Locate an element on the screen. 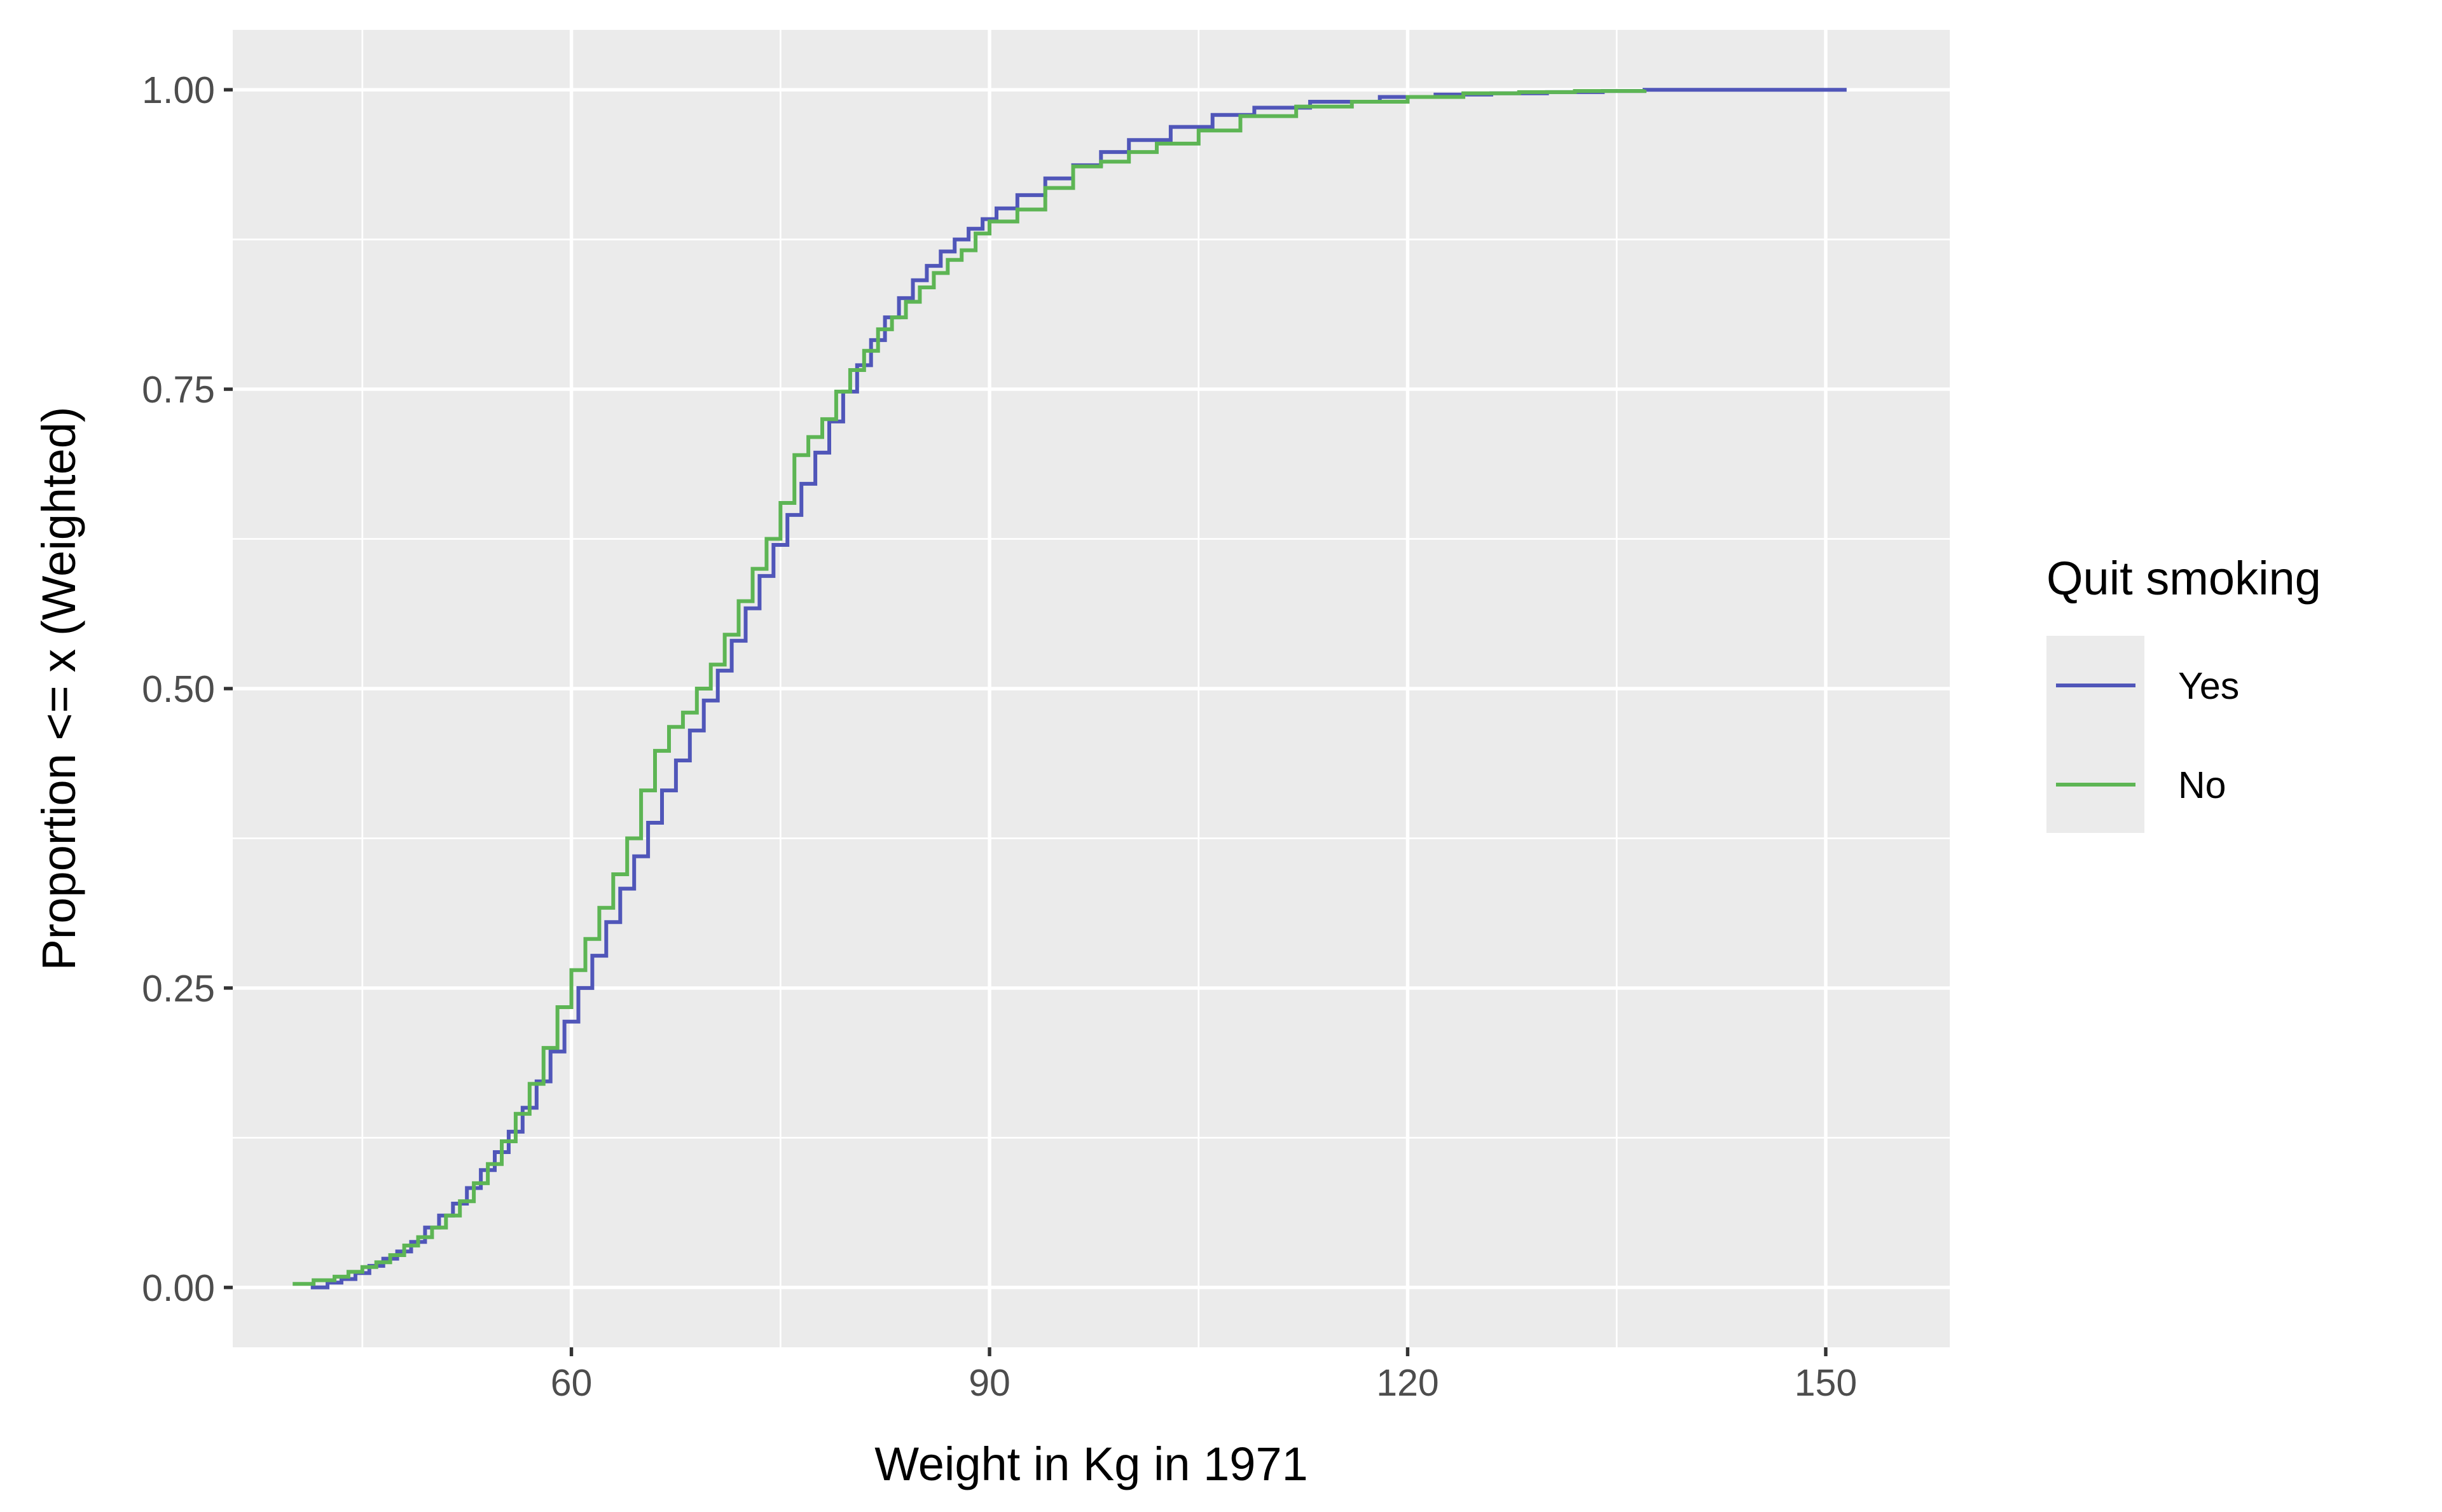 This screenshot has height=1512, width=2442. legend-key-background is located at coordinates (2095, 734).